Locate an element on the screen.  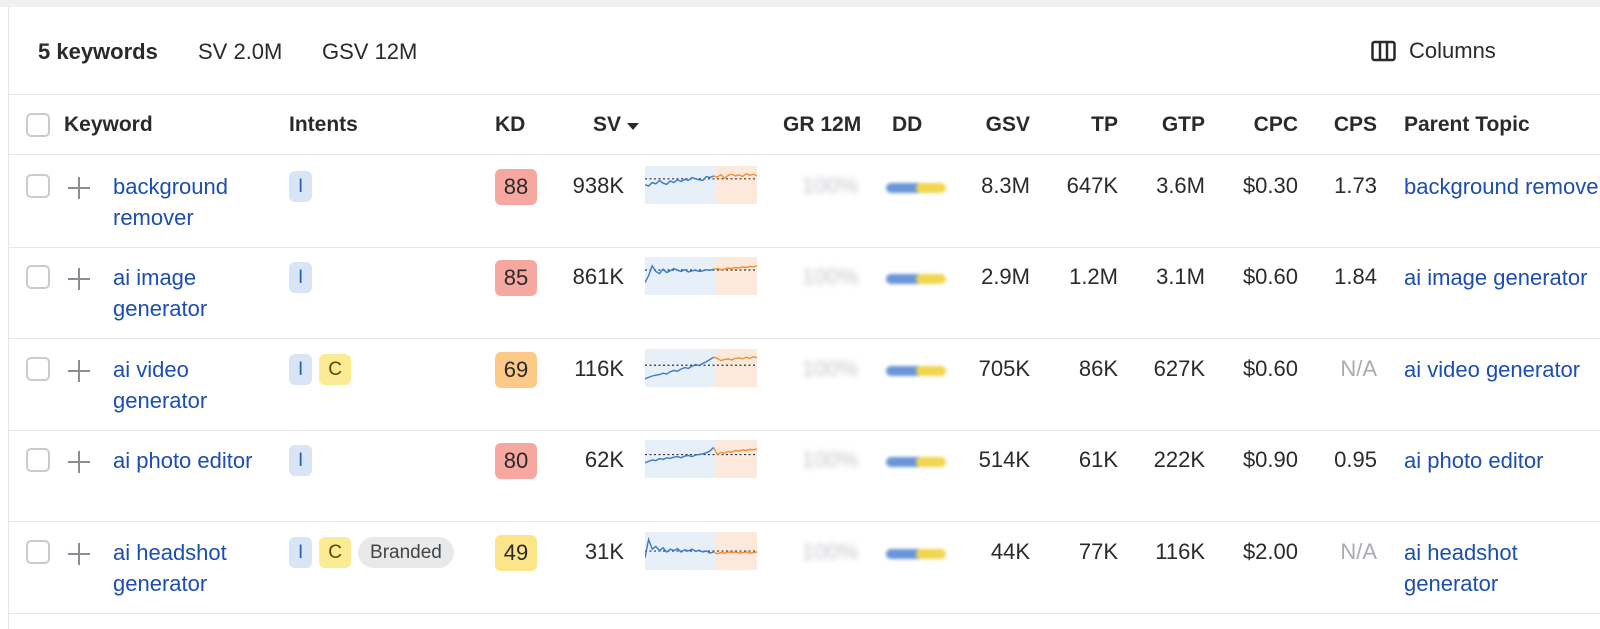
total-gsv: GSV 12M is located at coordinates (370, 51).